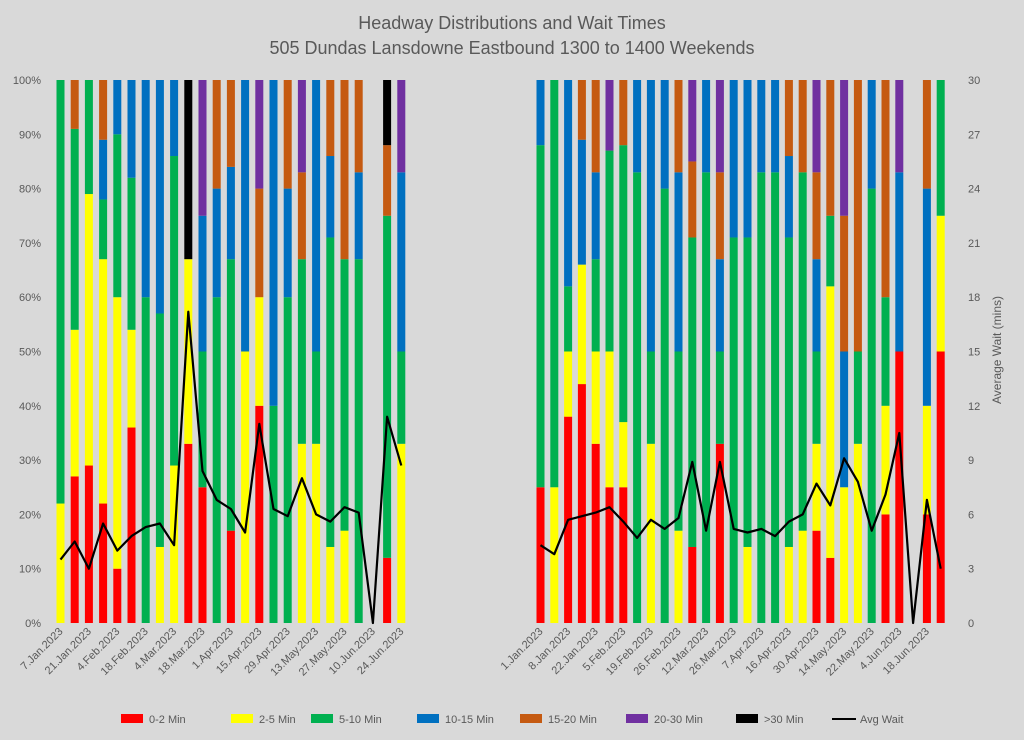  I want to click on bar-28.Jan, so click(103, 351).